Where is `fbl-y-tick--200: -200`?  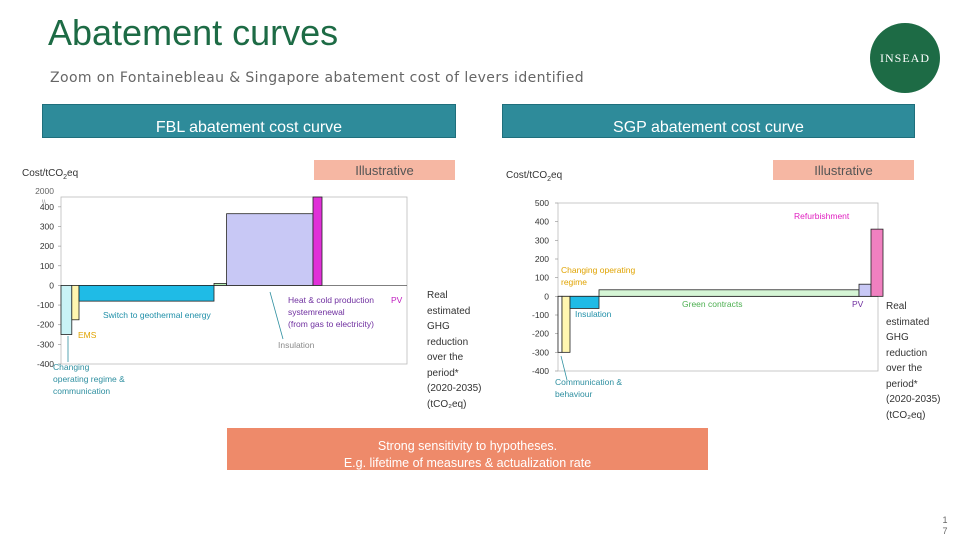
fbl-y-tick--200: -200 is located at coordinates (45, 325).